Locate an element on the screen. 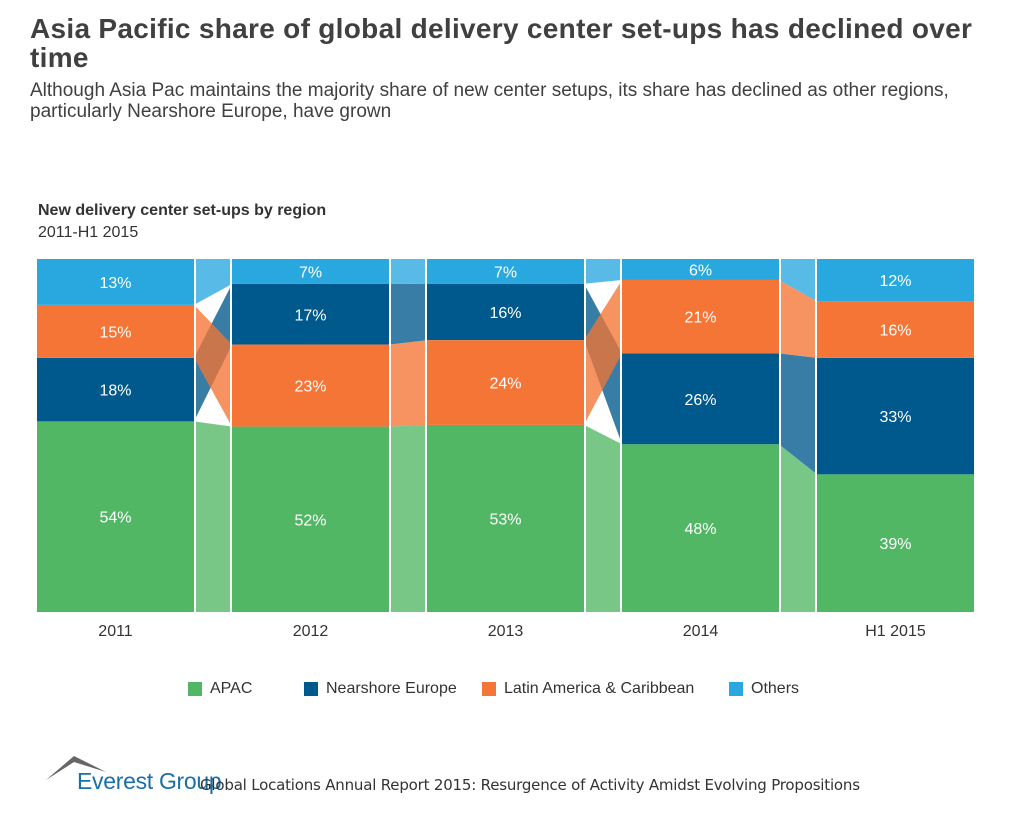 Image resolution: width=1024 pixels, height=820 pixels. legend-item-latin-america: Latin America & Caribbean is located at coordinates (588, 689).